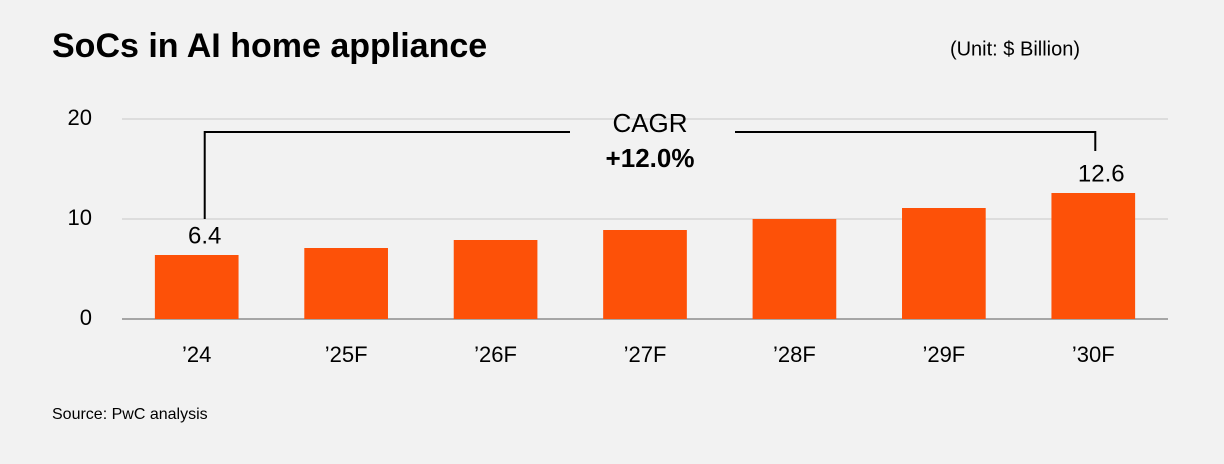  I want to click on y-tick-label: 0, so click(86, 317).